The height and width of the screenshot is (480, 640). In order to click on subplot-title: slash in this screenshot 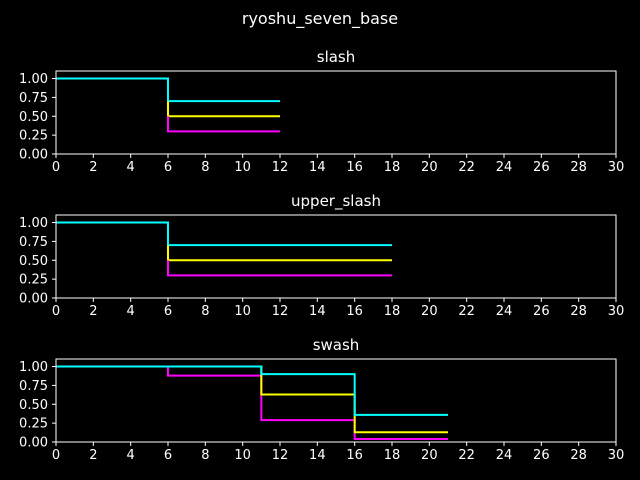, I will do `click(336, 57)`.